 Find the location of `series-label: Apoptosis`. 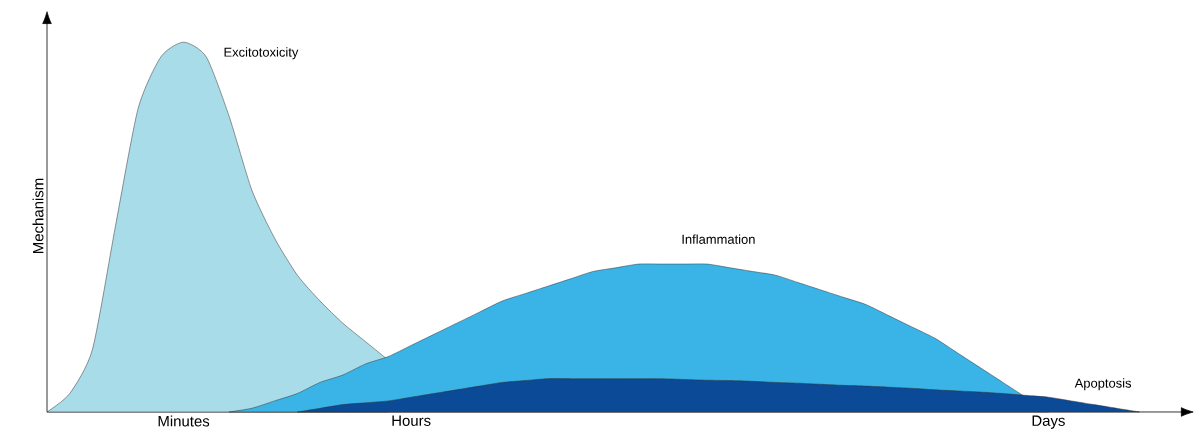

series-label: Apoptosis is located at coordinates (1103, 384).